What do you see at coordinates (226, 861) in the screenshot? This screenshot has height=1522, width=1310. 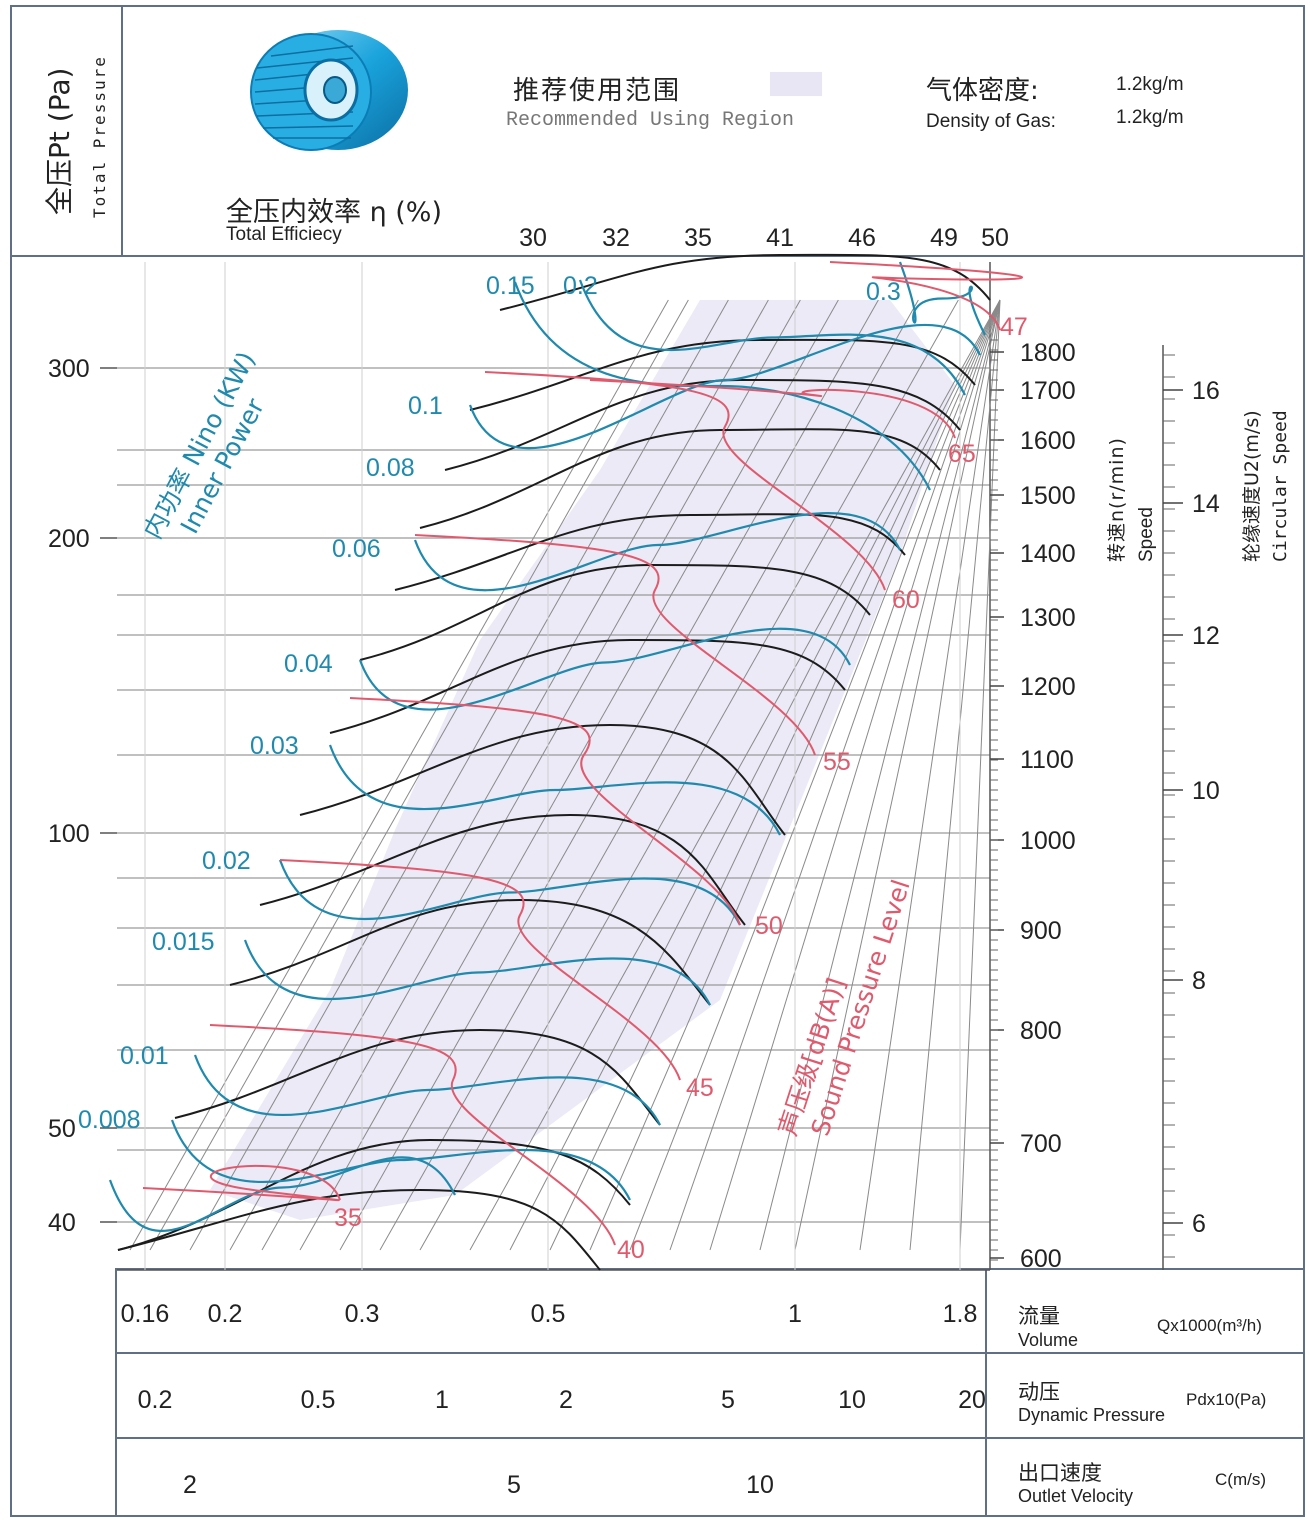 I see `power-label: 0.02` at bounding box center [226, 861].